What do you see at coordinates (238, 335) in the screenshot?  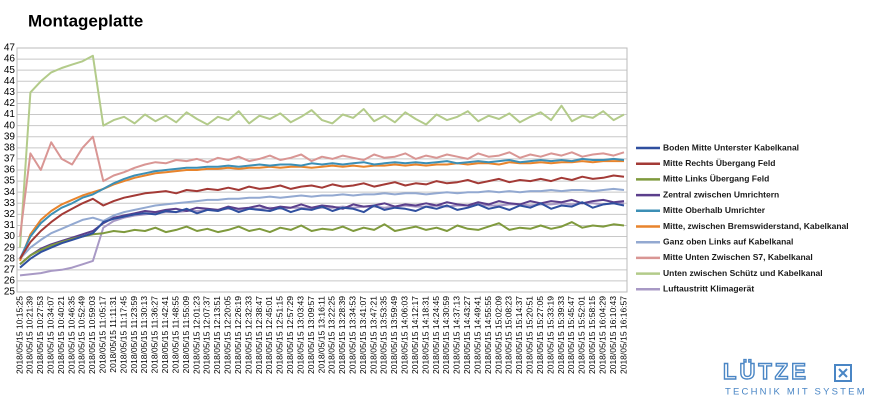 I see `x-tick-label: 2018/05/15 12:26:19` at bounding box center [238, 335].